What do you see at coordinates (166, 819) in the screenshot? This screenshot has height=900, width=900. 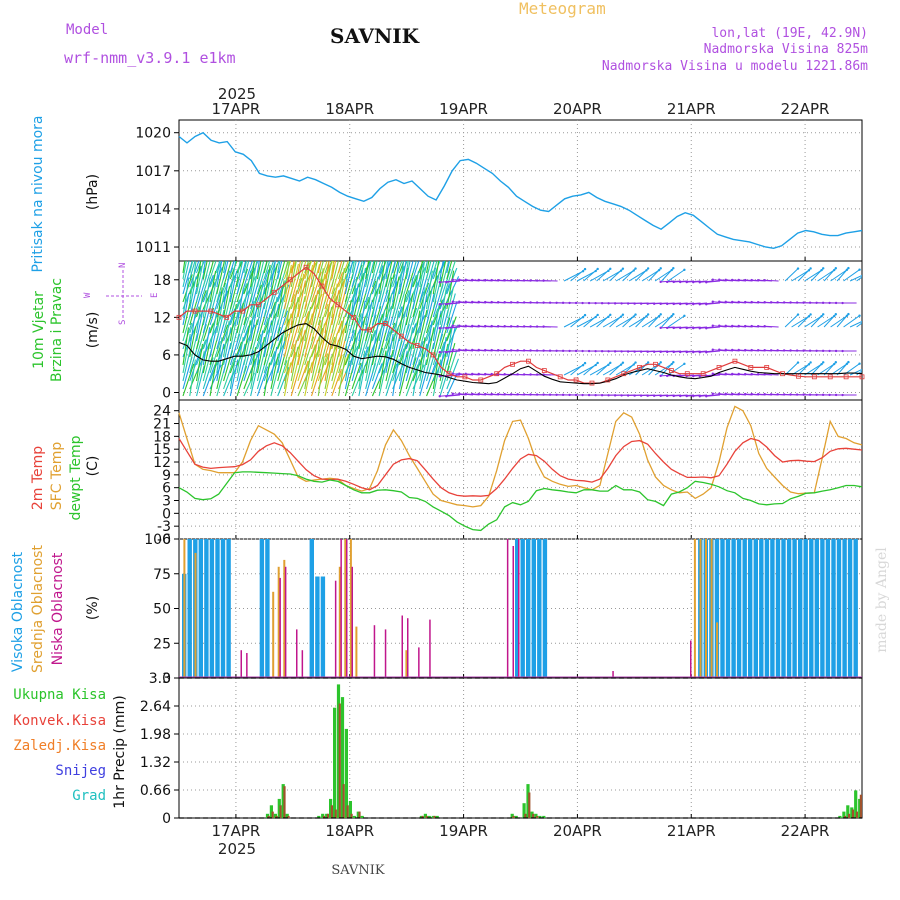 I see `y-tick-label: 0` at bounding box center [166, 819].